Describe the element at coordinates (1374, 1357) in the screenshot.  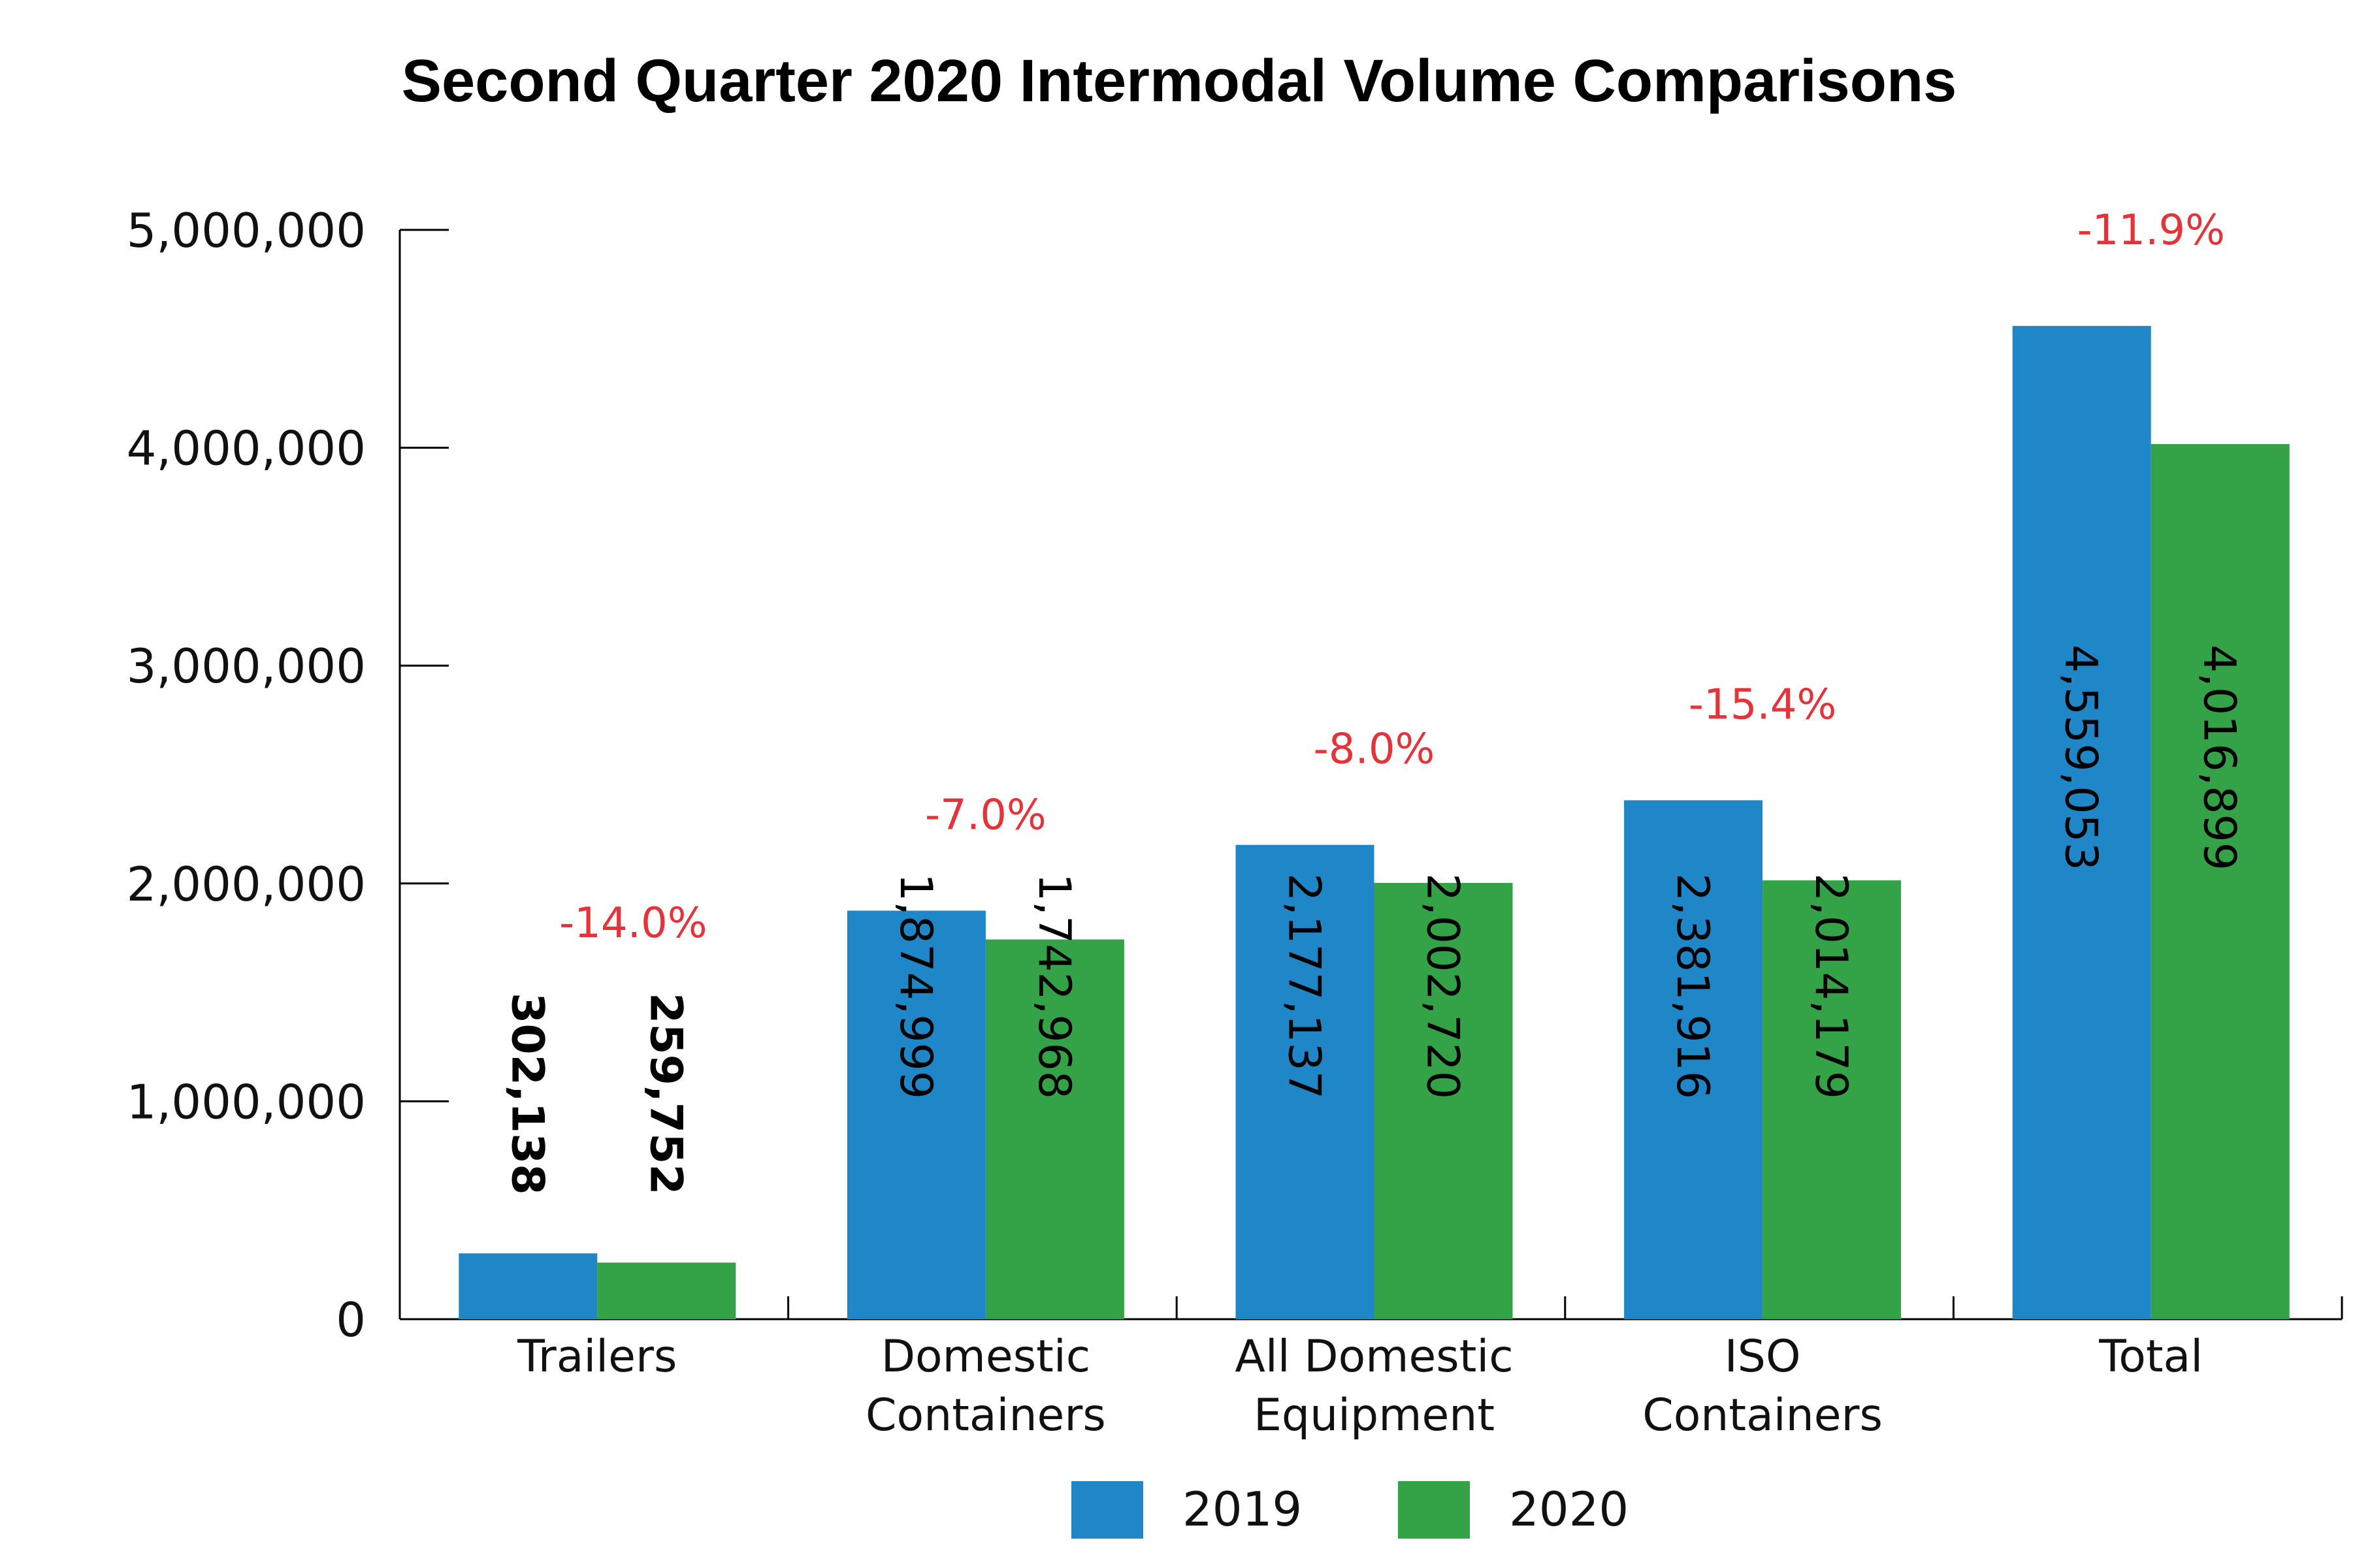
I see `x-tick-label-line: All Domestic` at that location.